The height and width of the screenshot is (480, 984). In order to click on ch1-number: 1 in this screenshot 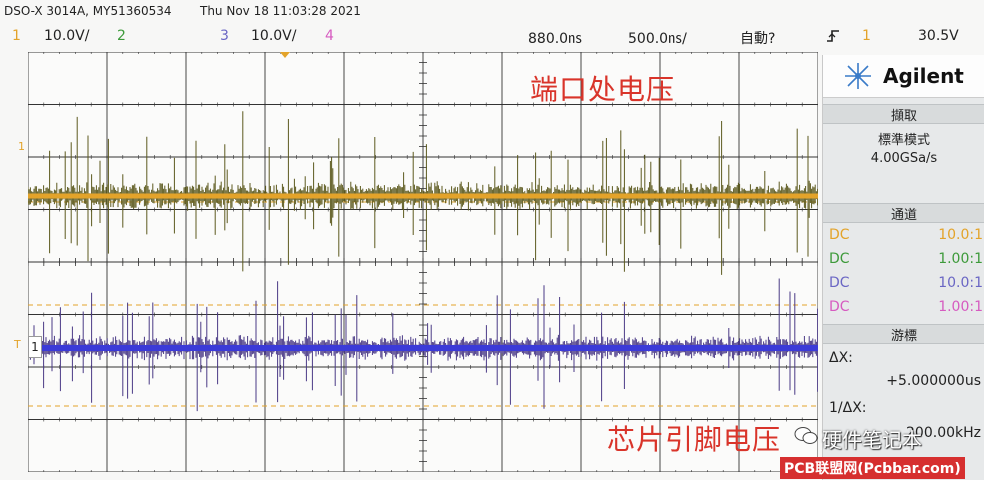, I will do `click(16, 36)`.